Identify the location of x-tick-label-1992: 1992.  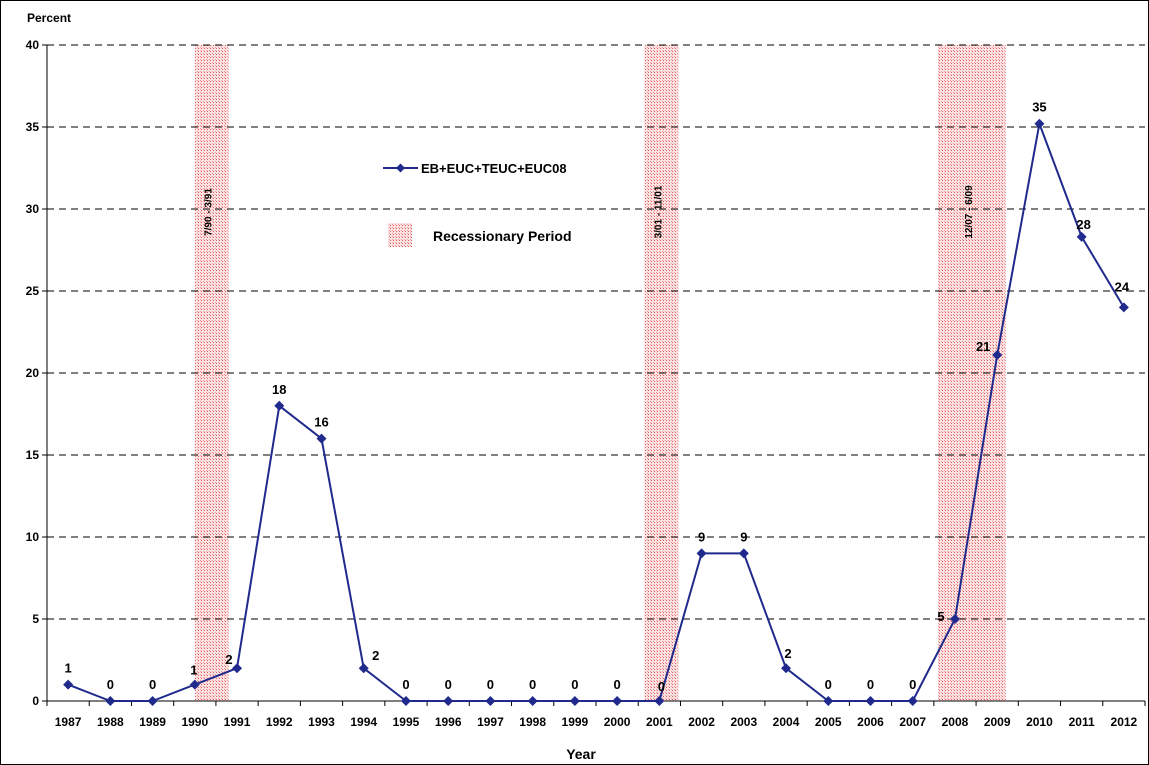
(279, 722).